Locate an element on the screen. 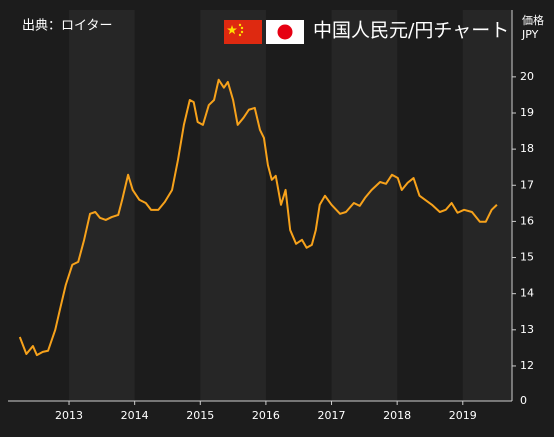 The width and height of the screenshot is (554, 437). y-tick-label: 18 is located at coordinates (527, 148).